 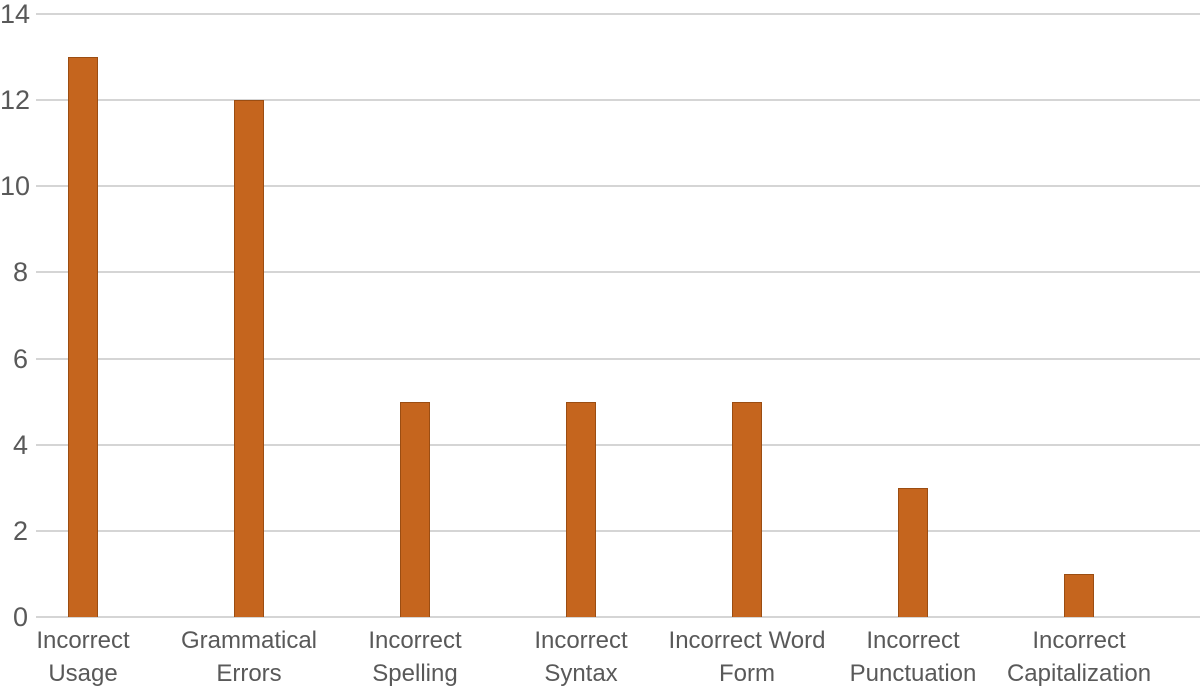 I want to click on bar-incorrect-punctuation, so click(x=913, y=552).